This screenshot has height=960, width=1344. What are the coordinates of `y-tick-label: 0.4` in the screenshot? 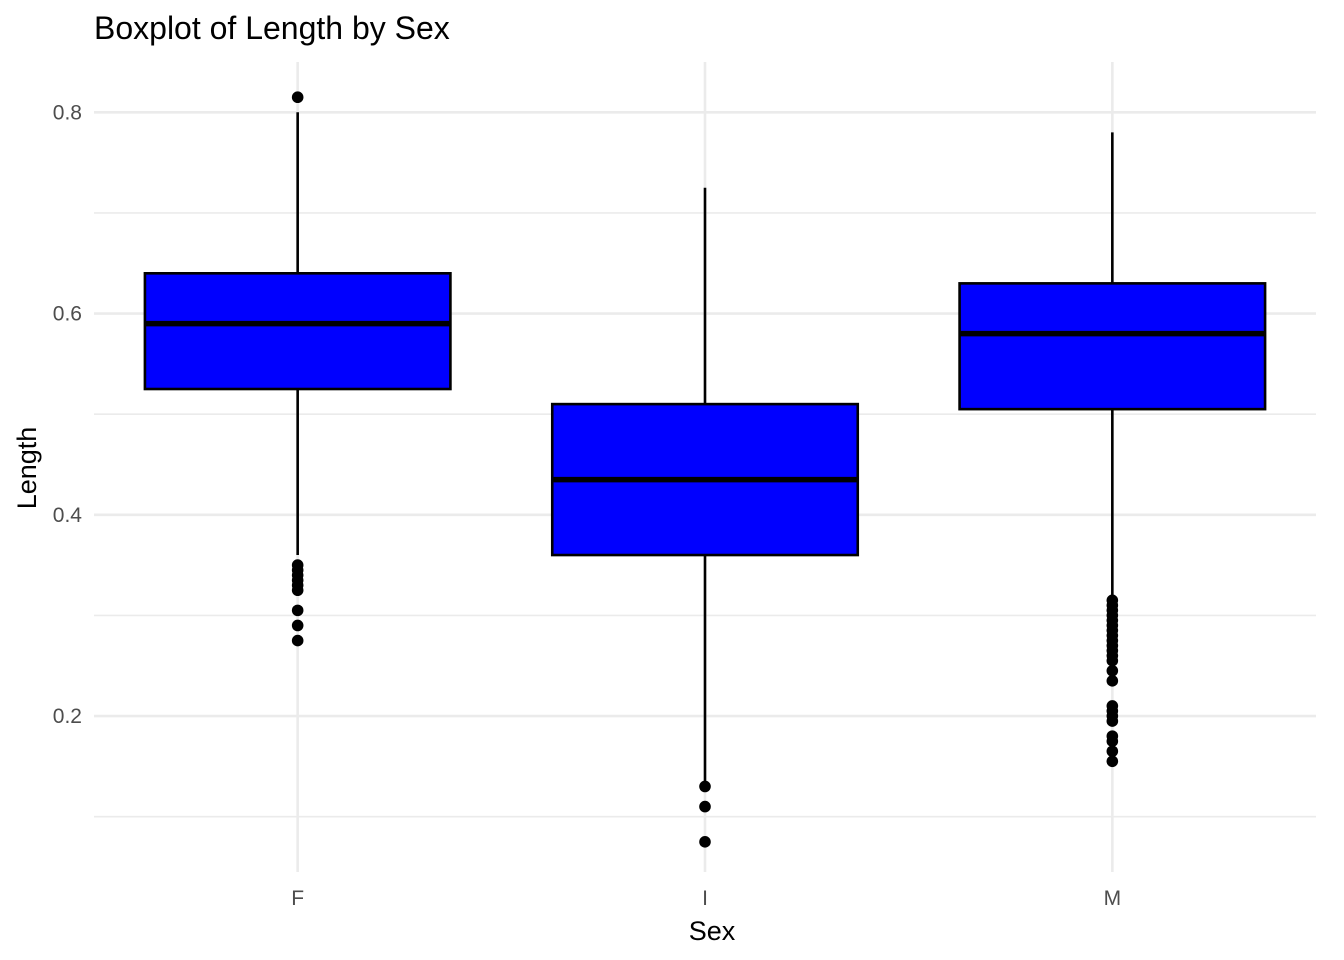 It's located at (68, 515).